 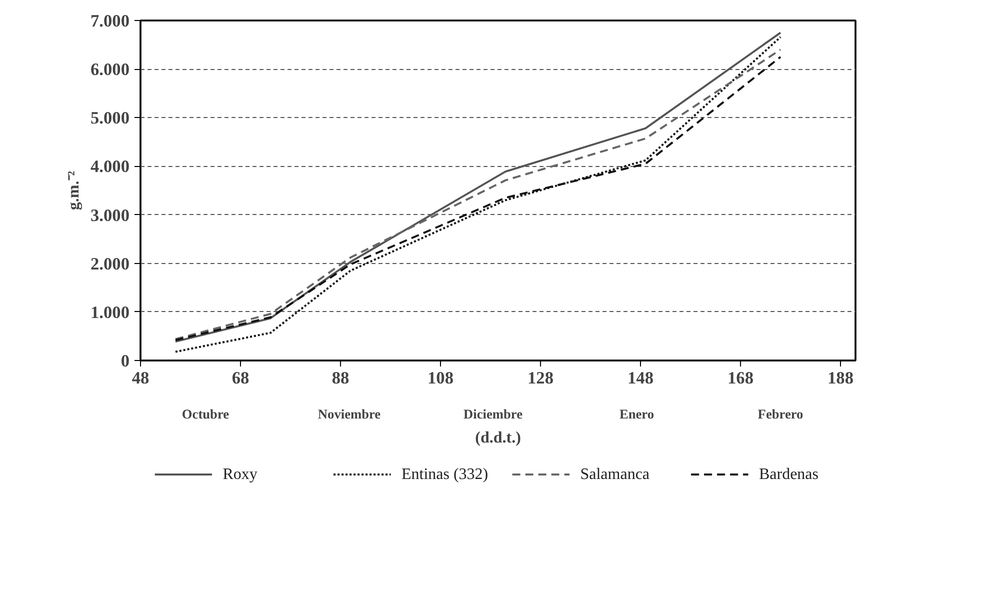 I want to click on y-axis-title: g.m.⁻², so click(x=74, y=190).